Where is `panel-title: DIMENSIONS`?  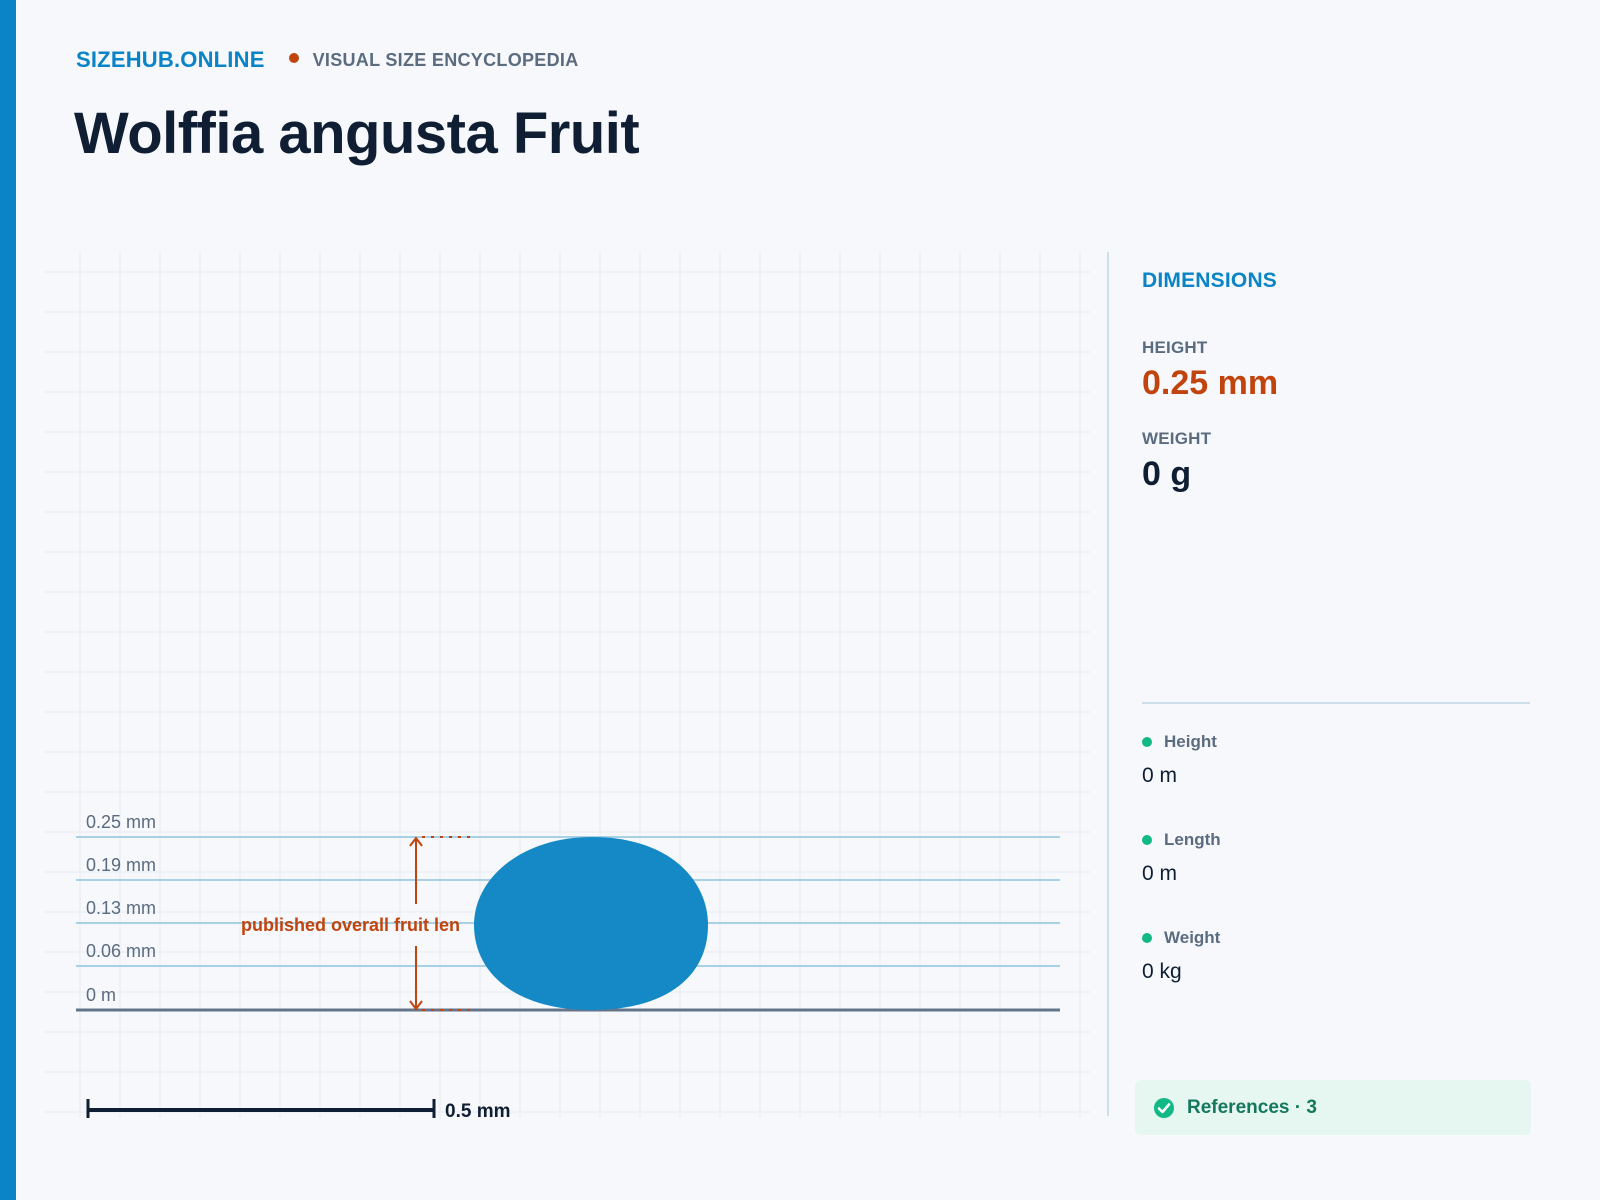
panel-title: DIMENSIONS is located at coordinates (1210, 280).